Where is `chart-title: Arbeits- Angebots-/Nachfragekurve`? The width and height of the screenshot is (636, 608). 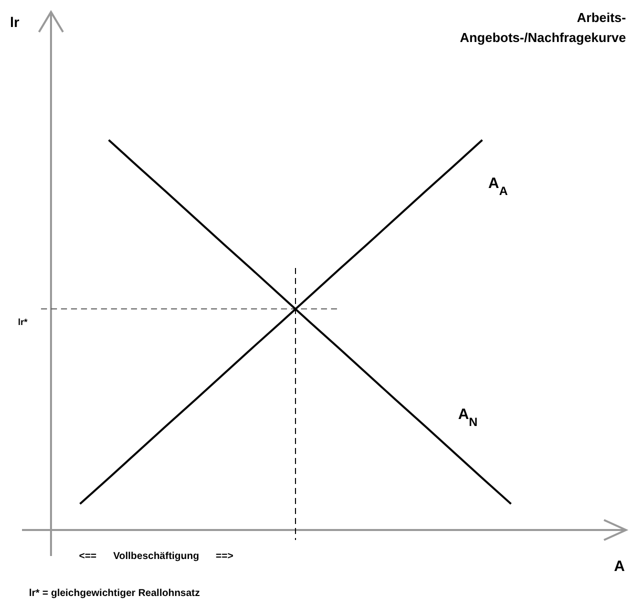 chart-title: Arbeits- Angebots-/Nachfragekurve is located at coordinates (543, 27).